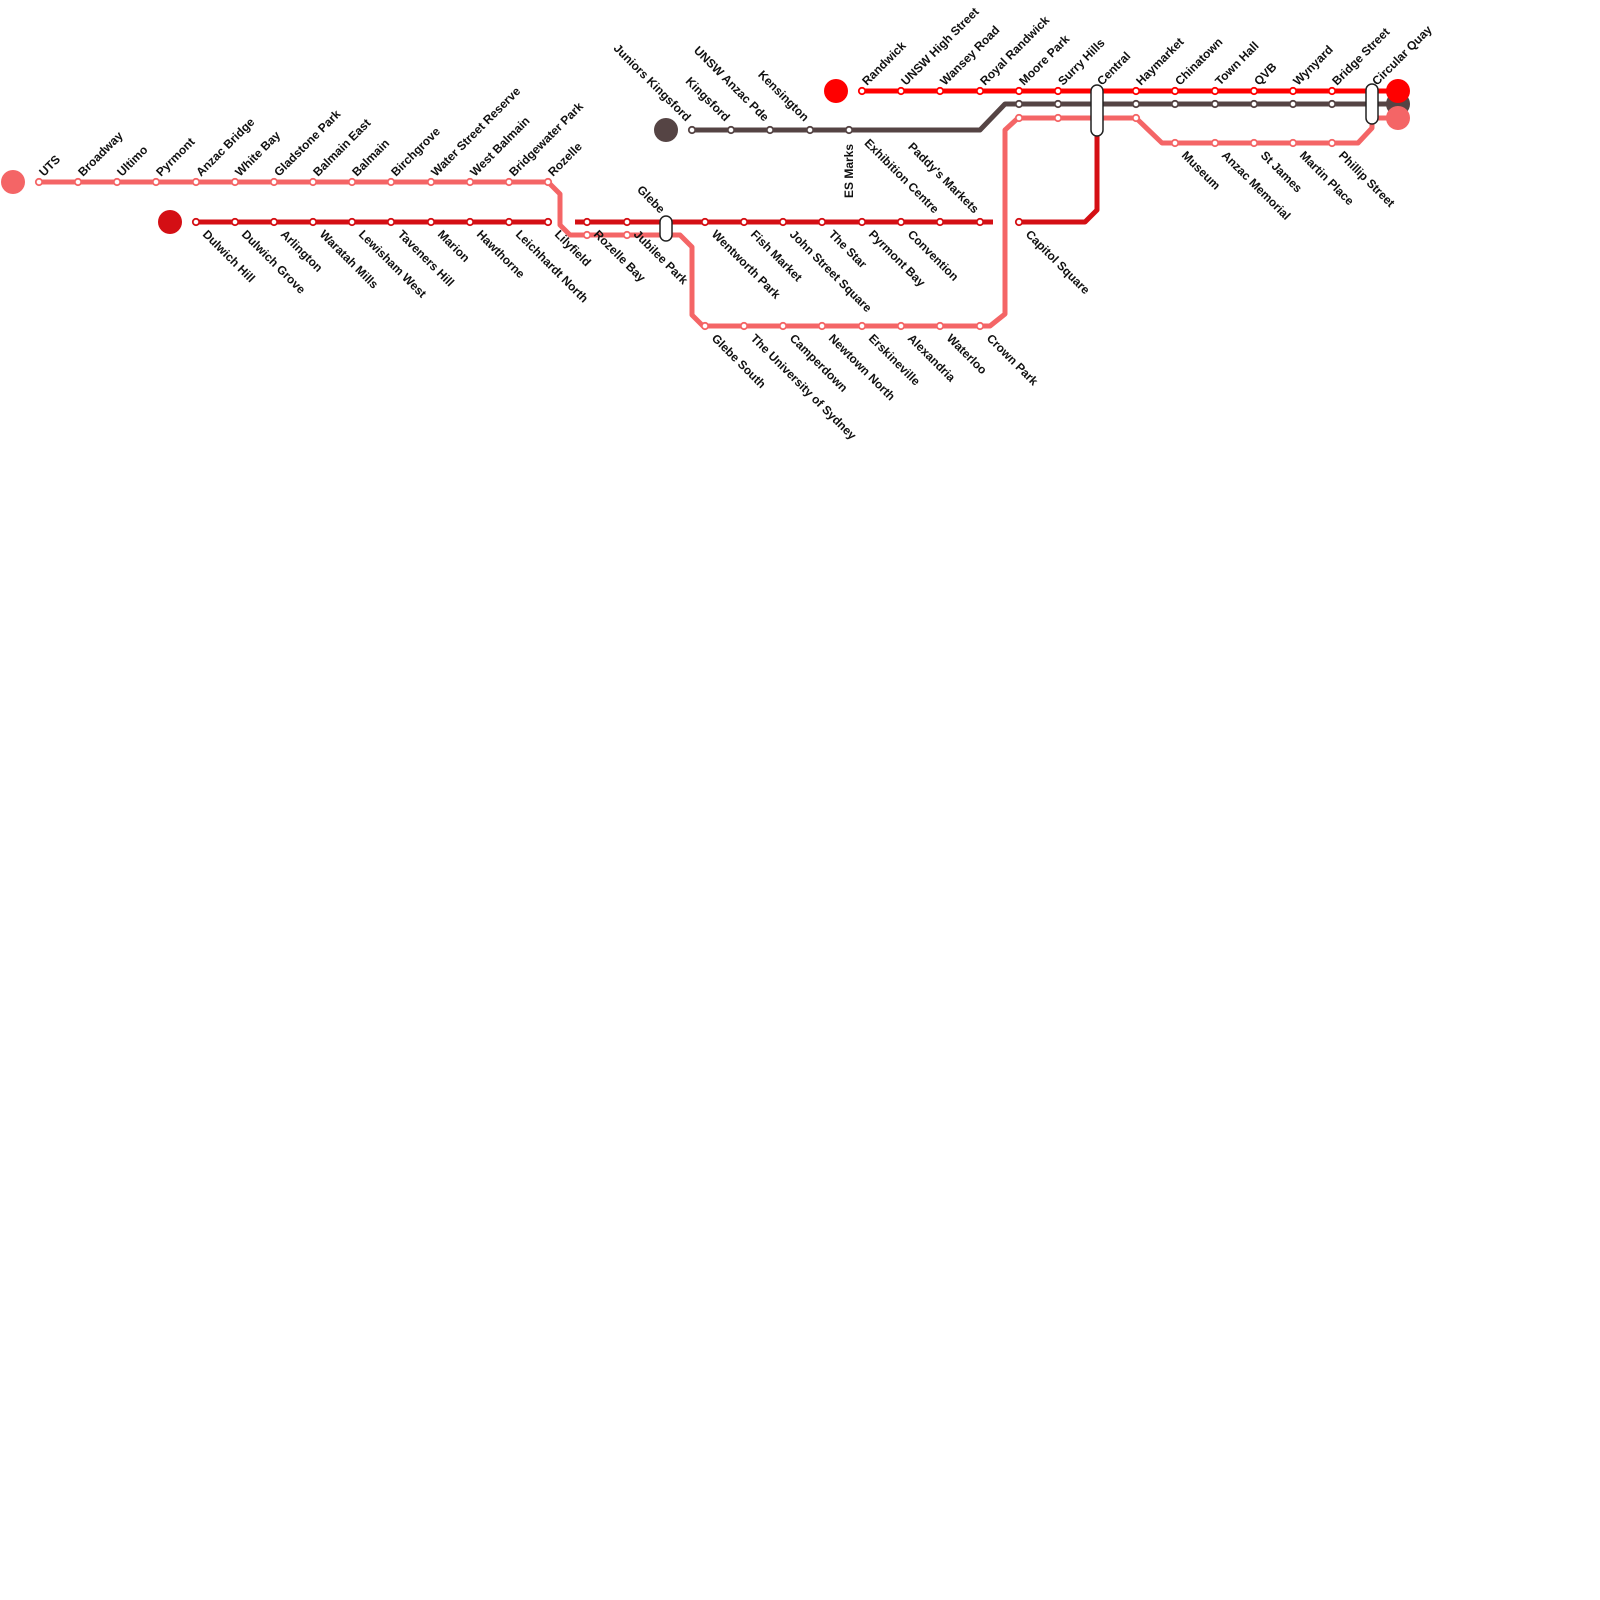 The image size is (1600, 1600). I want to click on station-label: Wentworth Park, so click(746, 264).